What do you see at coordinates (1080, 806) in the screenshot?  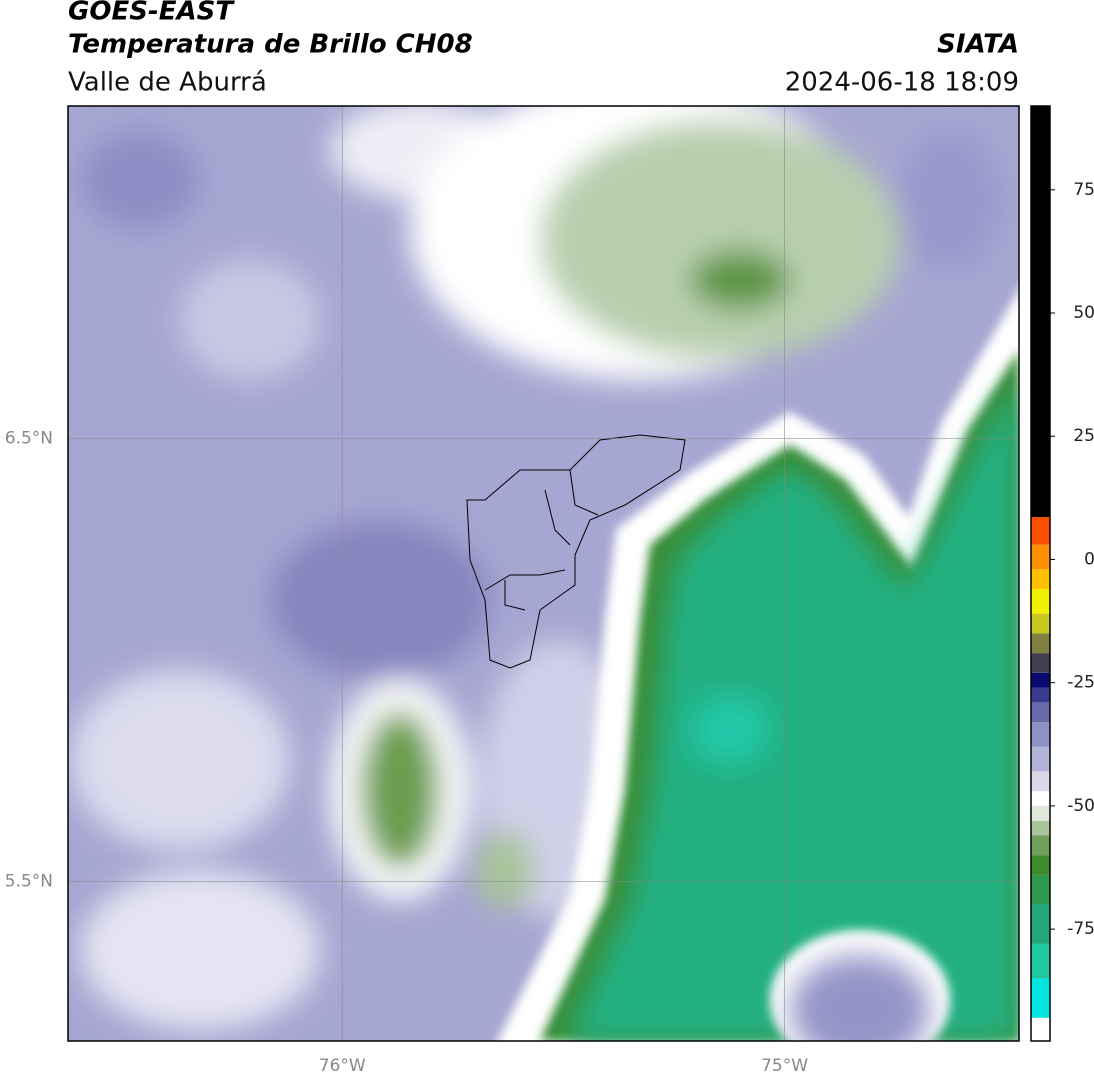 I see `colorbar-tick-label: -50` at bounding box center [1080, 806].